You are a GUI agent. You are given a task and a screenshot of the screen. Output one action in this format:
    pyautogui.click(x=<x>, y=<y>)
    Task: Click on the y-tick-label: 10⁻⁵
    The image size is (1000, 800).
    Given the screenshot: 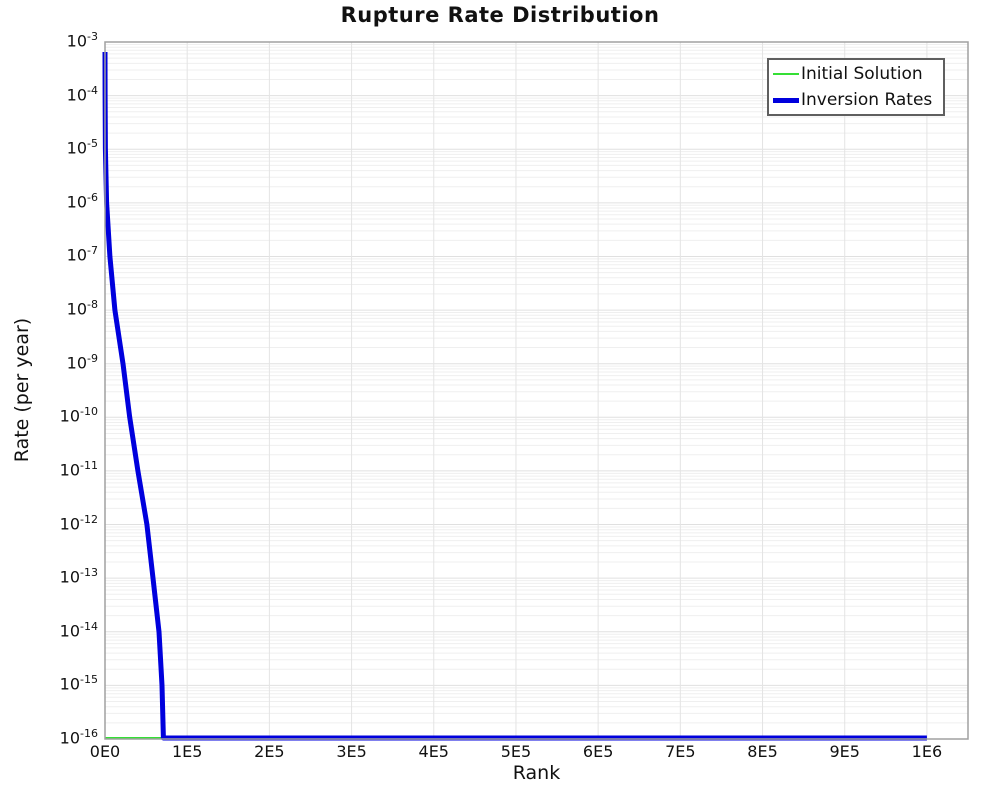 What is the action you would take?
    pyautogui.click(x=82, y=147)
    